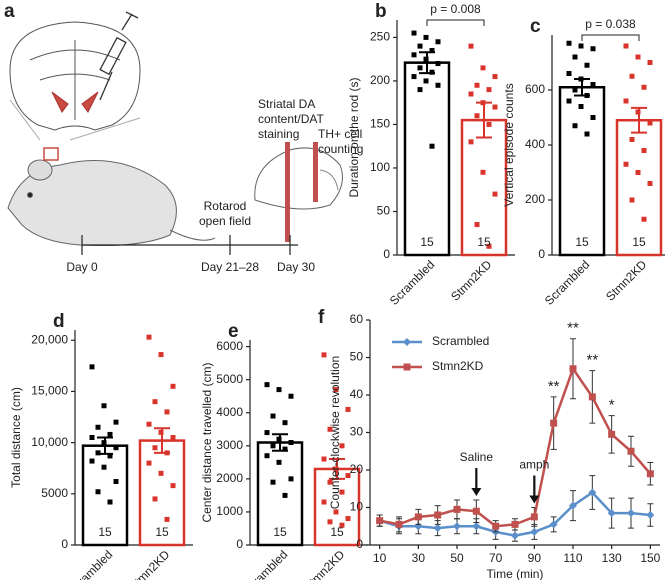  Describe the element at coordinates (380, 80) in the screenshot. I see `y-tick-label: 200` at that location.